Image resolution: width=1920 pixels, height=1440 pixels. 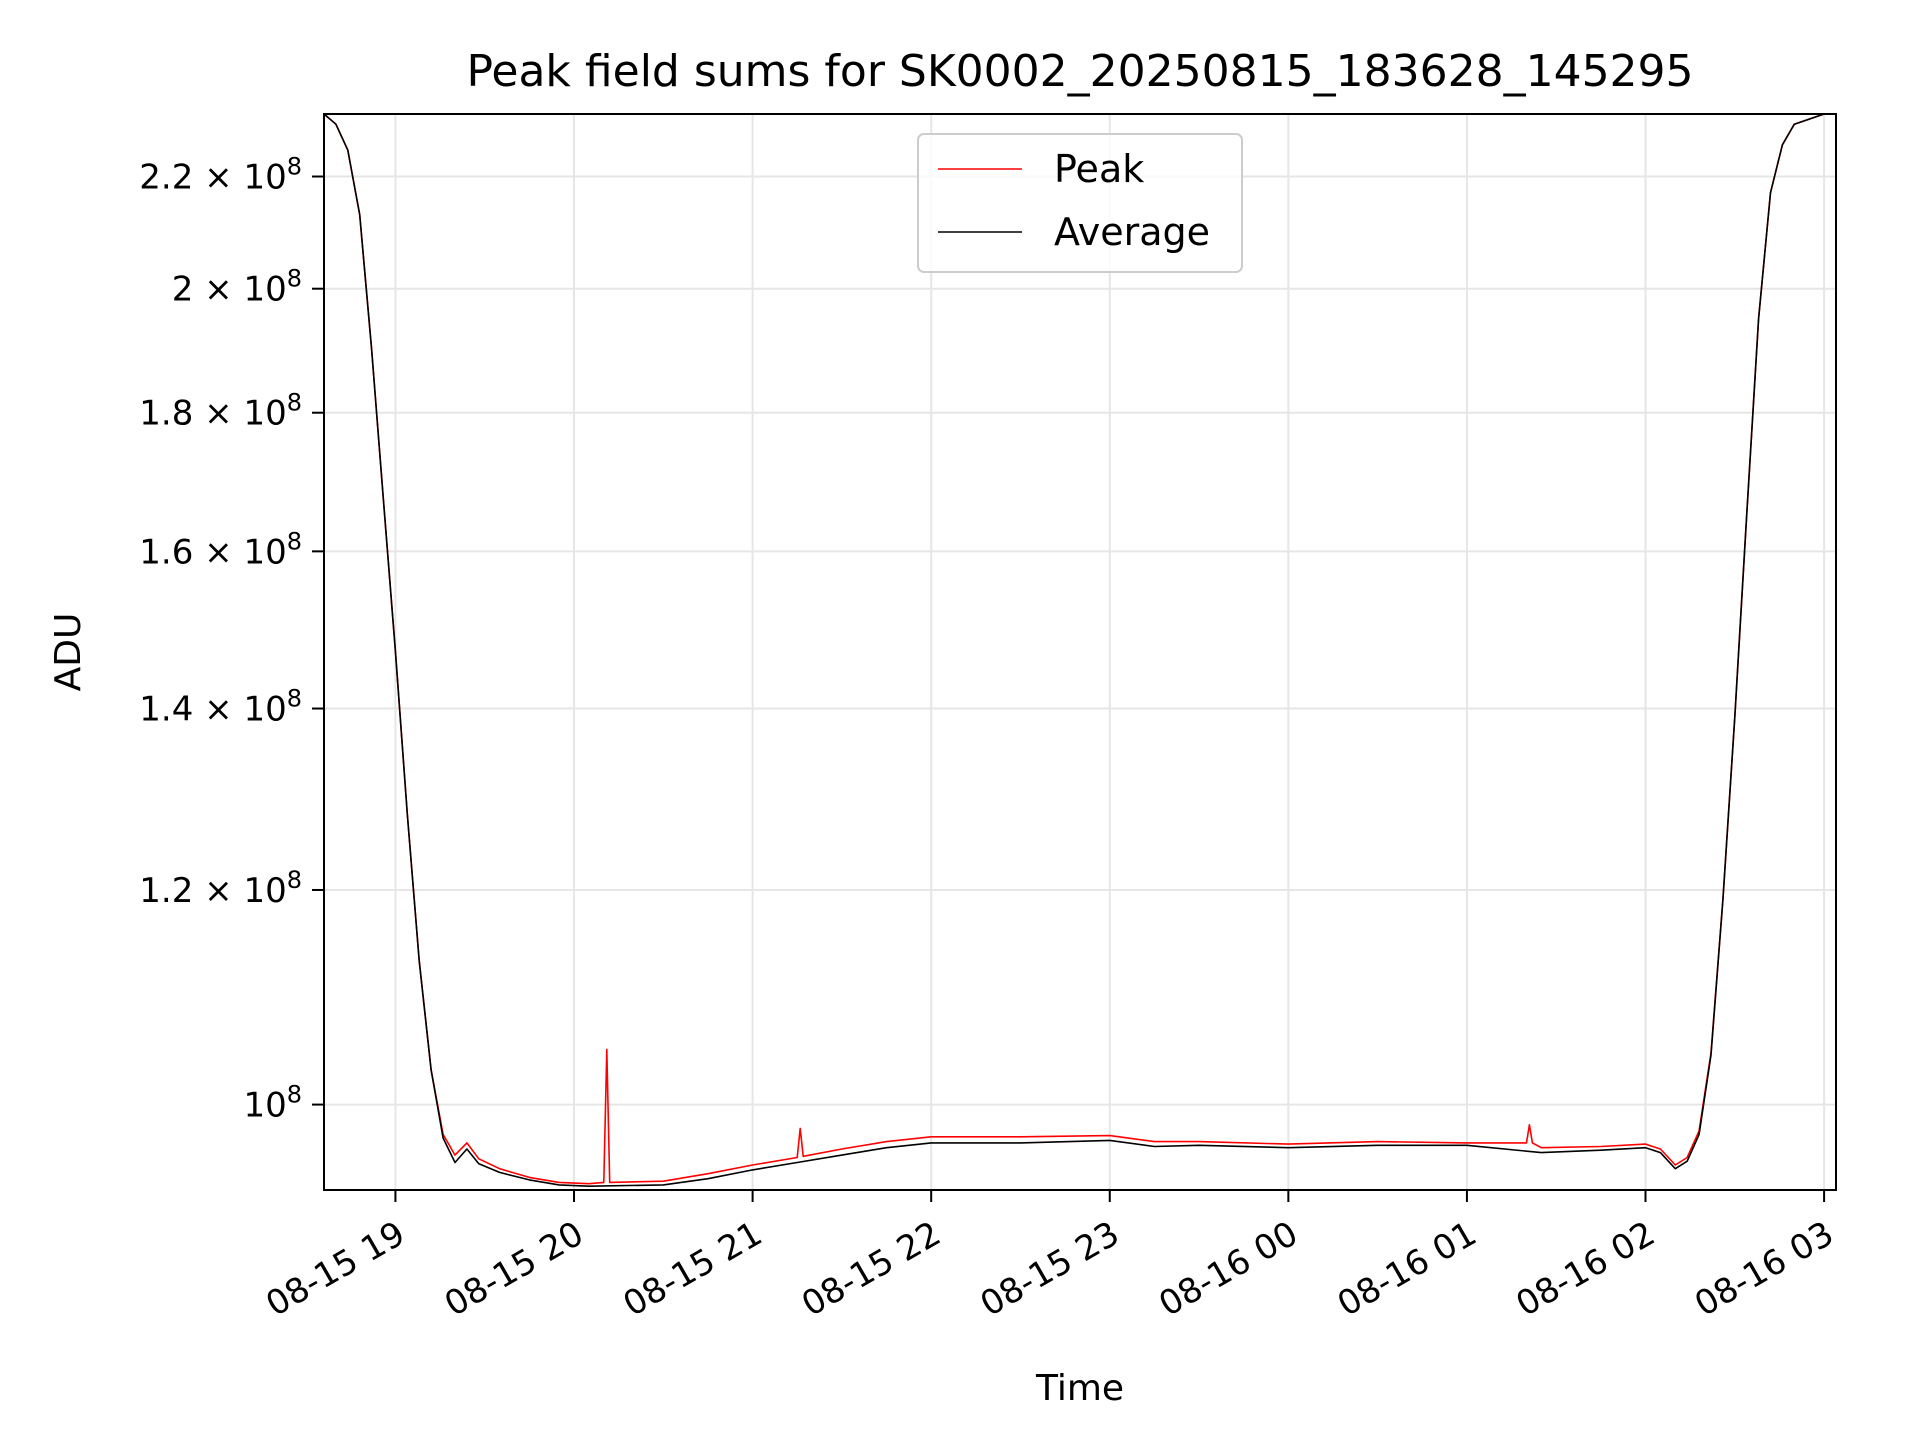 I want to click on y-axis-label: ADU, so click(x=68, y=652).